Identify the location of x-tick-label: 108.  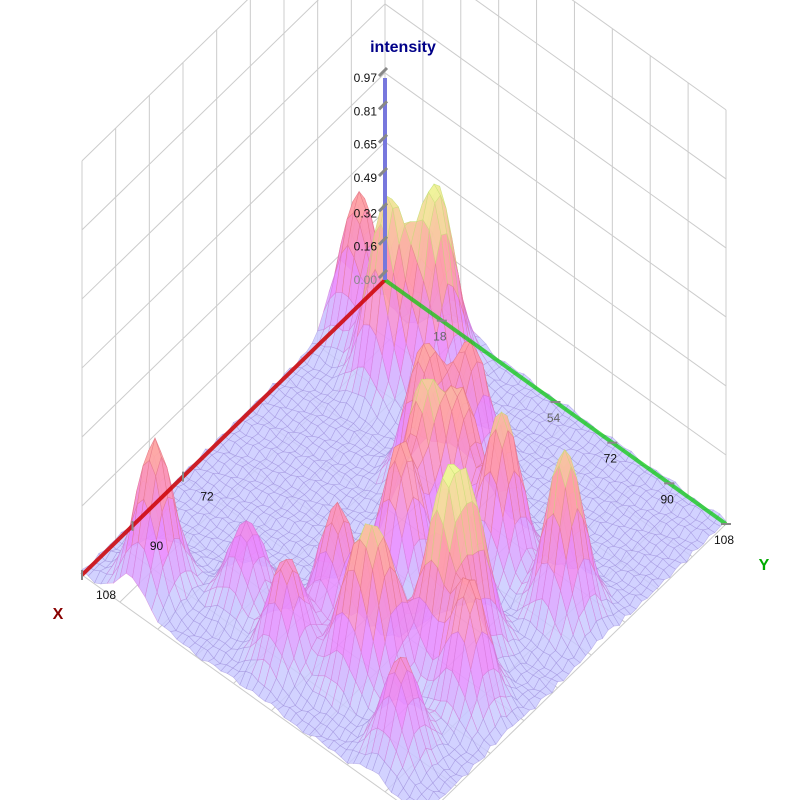
(106, 595).